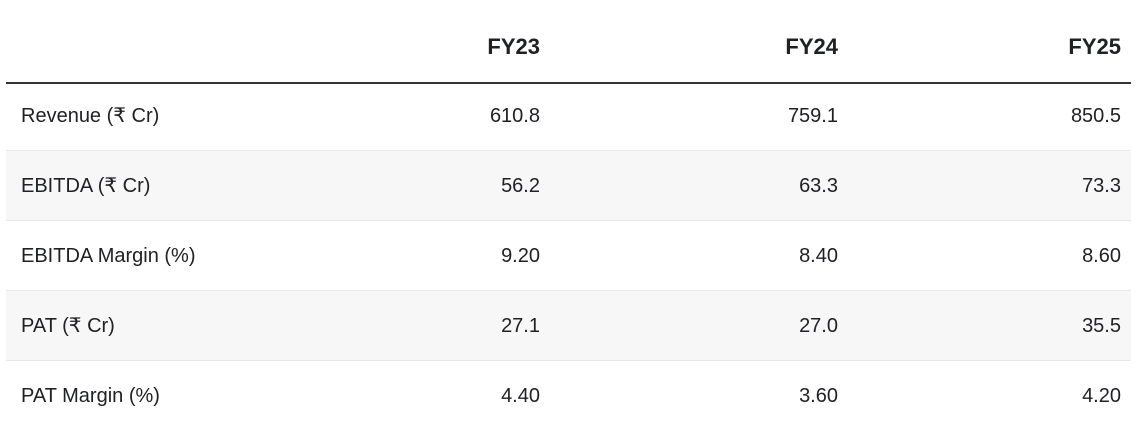  I want to click on row-value: 610.8, so click(514, 116).